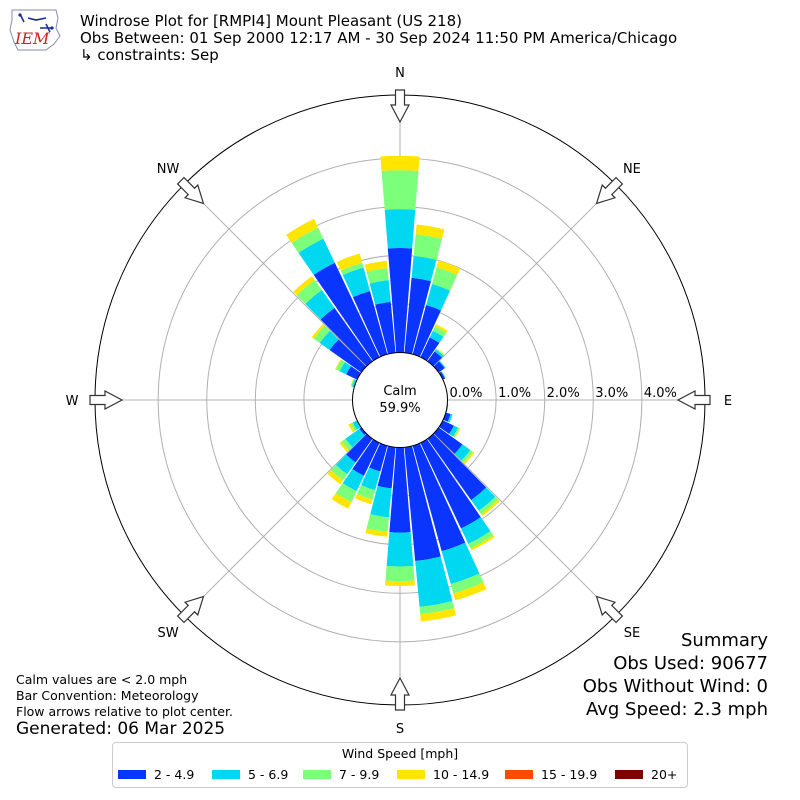  What do you see at coordinates (399, 391) in the screenshot?
I see `calm-label: Calm` at bounding box center [399, 391].